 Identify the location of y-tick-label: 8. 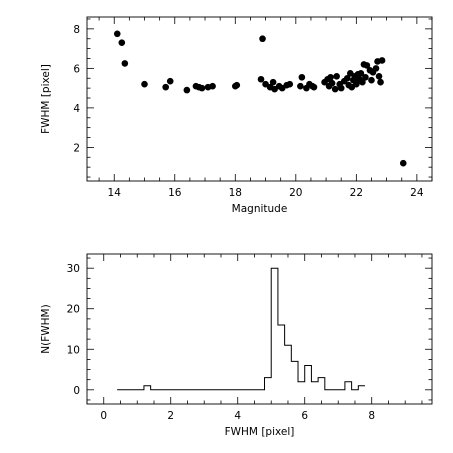
(76, 30).